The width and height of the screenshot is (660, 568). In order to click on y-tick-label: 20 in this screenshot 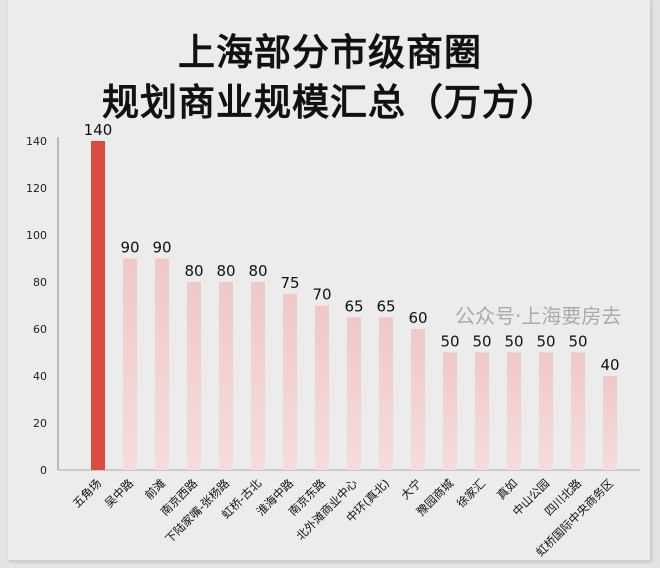, I will do `click(40, 423)`.